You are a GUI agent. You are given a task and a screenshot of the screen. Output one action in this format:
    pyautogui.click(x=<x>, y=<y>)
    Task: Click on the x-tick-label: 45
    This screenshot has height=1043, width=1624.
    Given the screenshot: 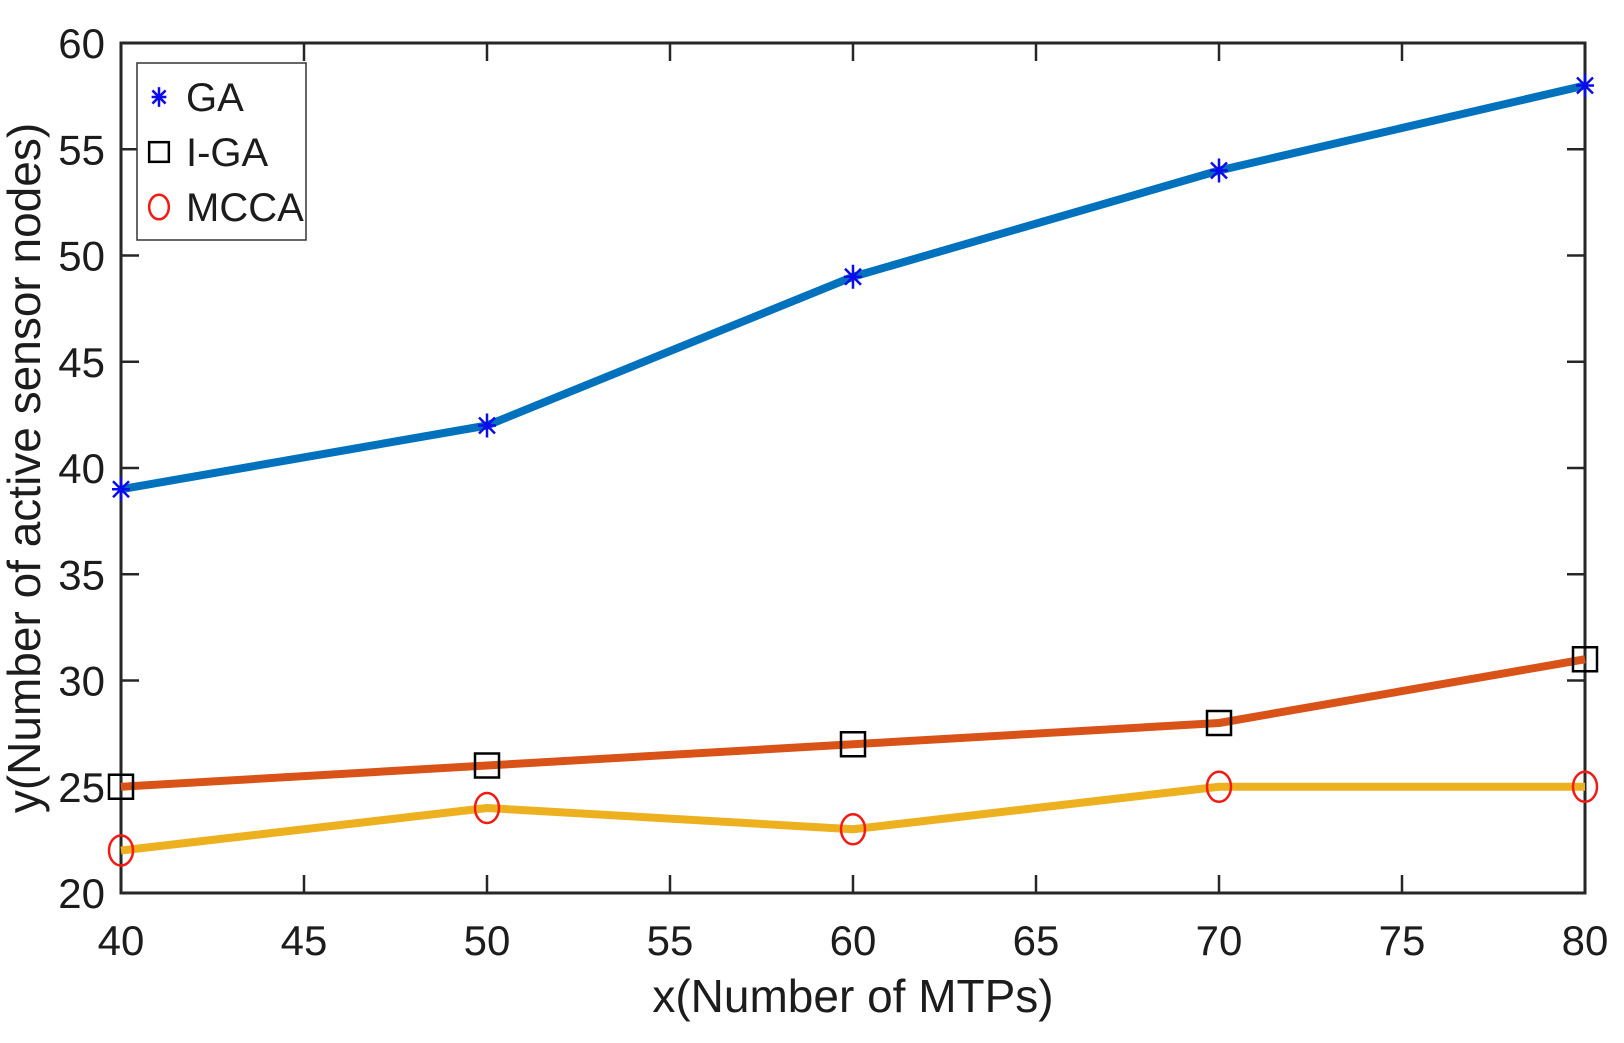 What is the action you would take?
    pyautogui.click(x=304, y=940)
    